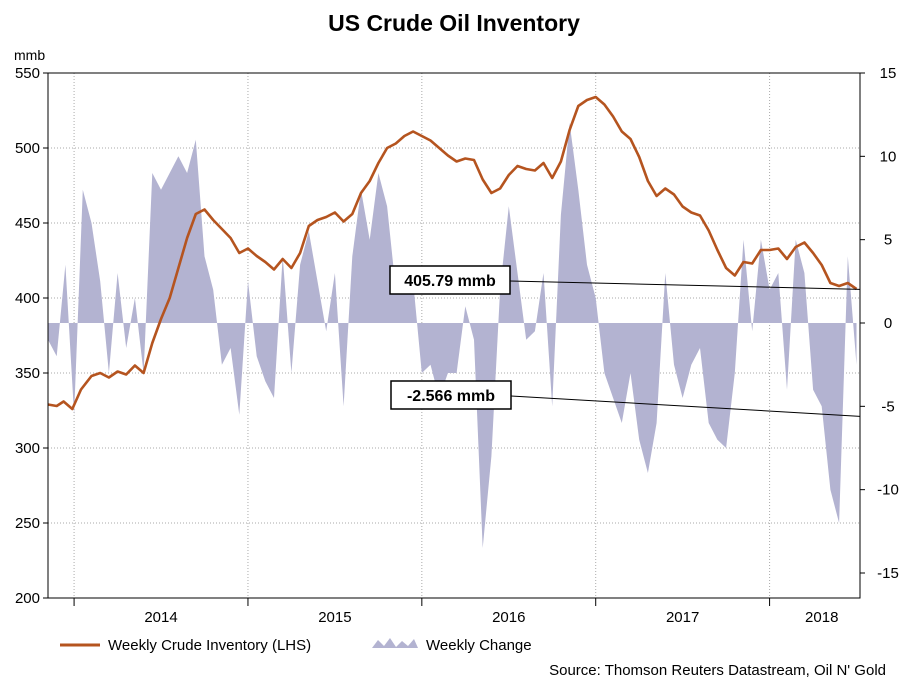 This screenshot has height=682, width=909. Describe the element at coordinates (888, 573) in the screenshot. I see `right-tick-label: -15` at that location.